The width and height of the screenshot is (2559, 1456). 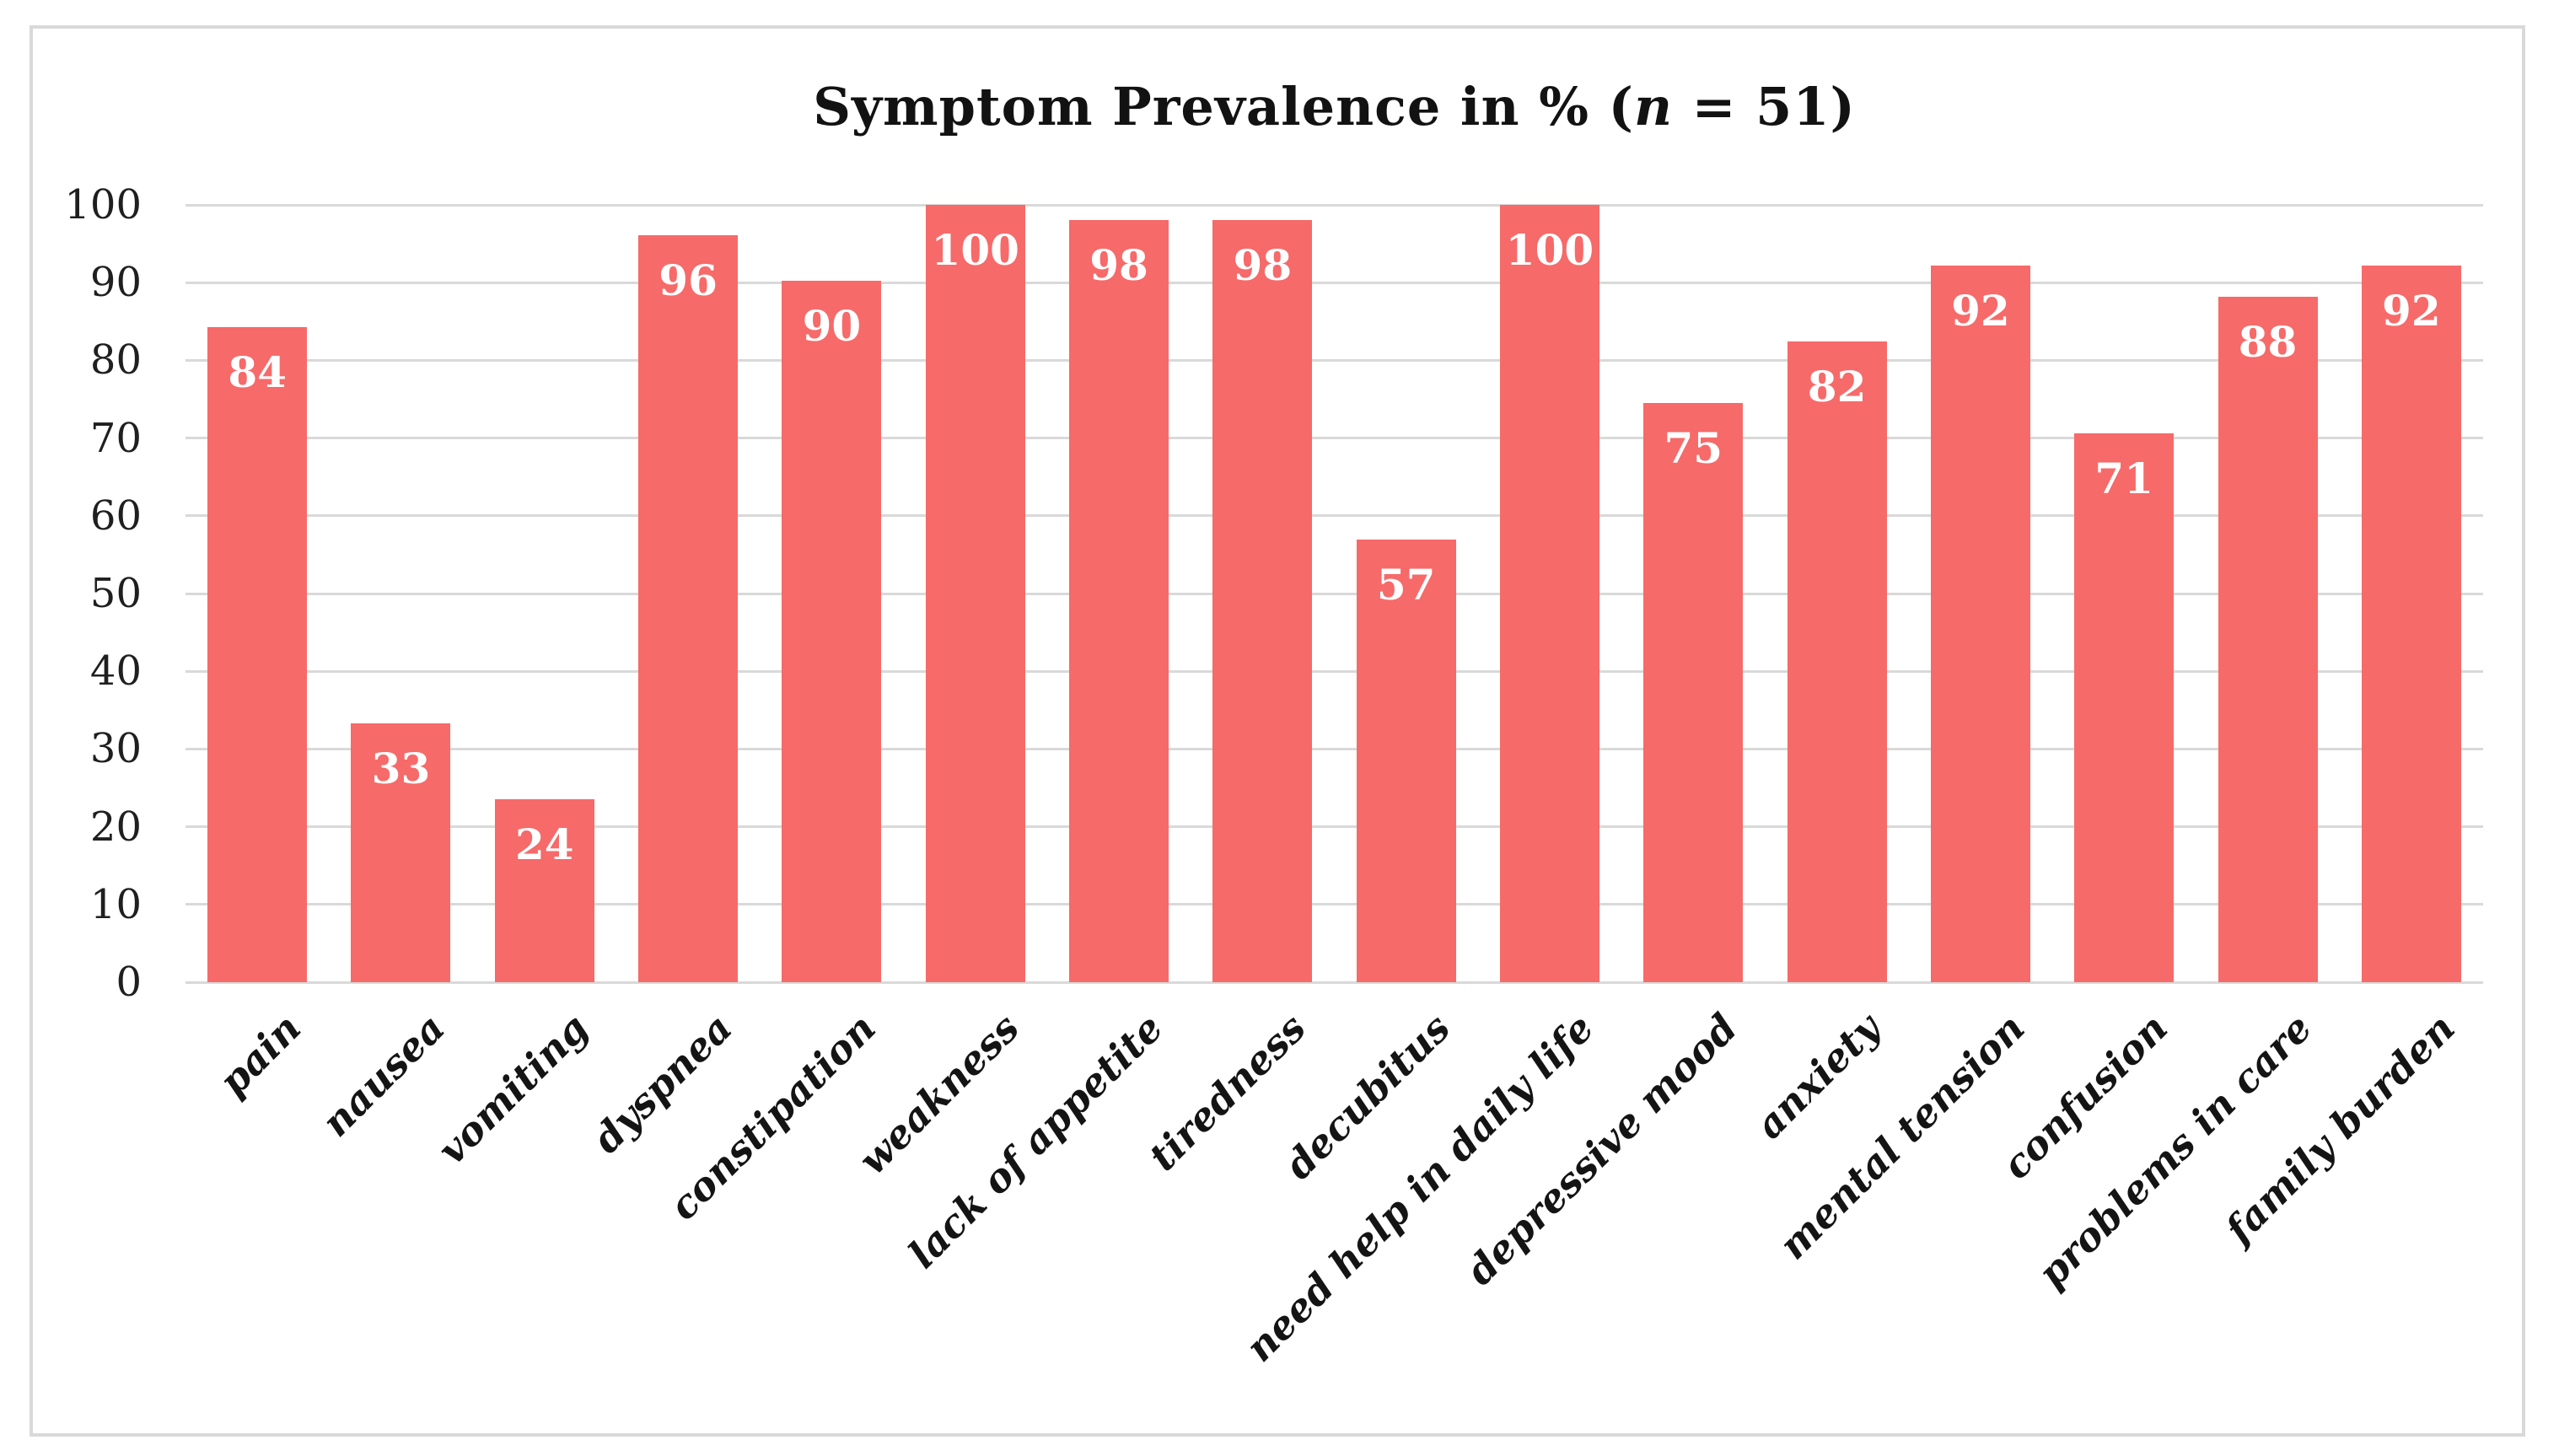 I want to click on y-tick-label-40: 40, so click(x=115, y=671).